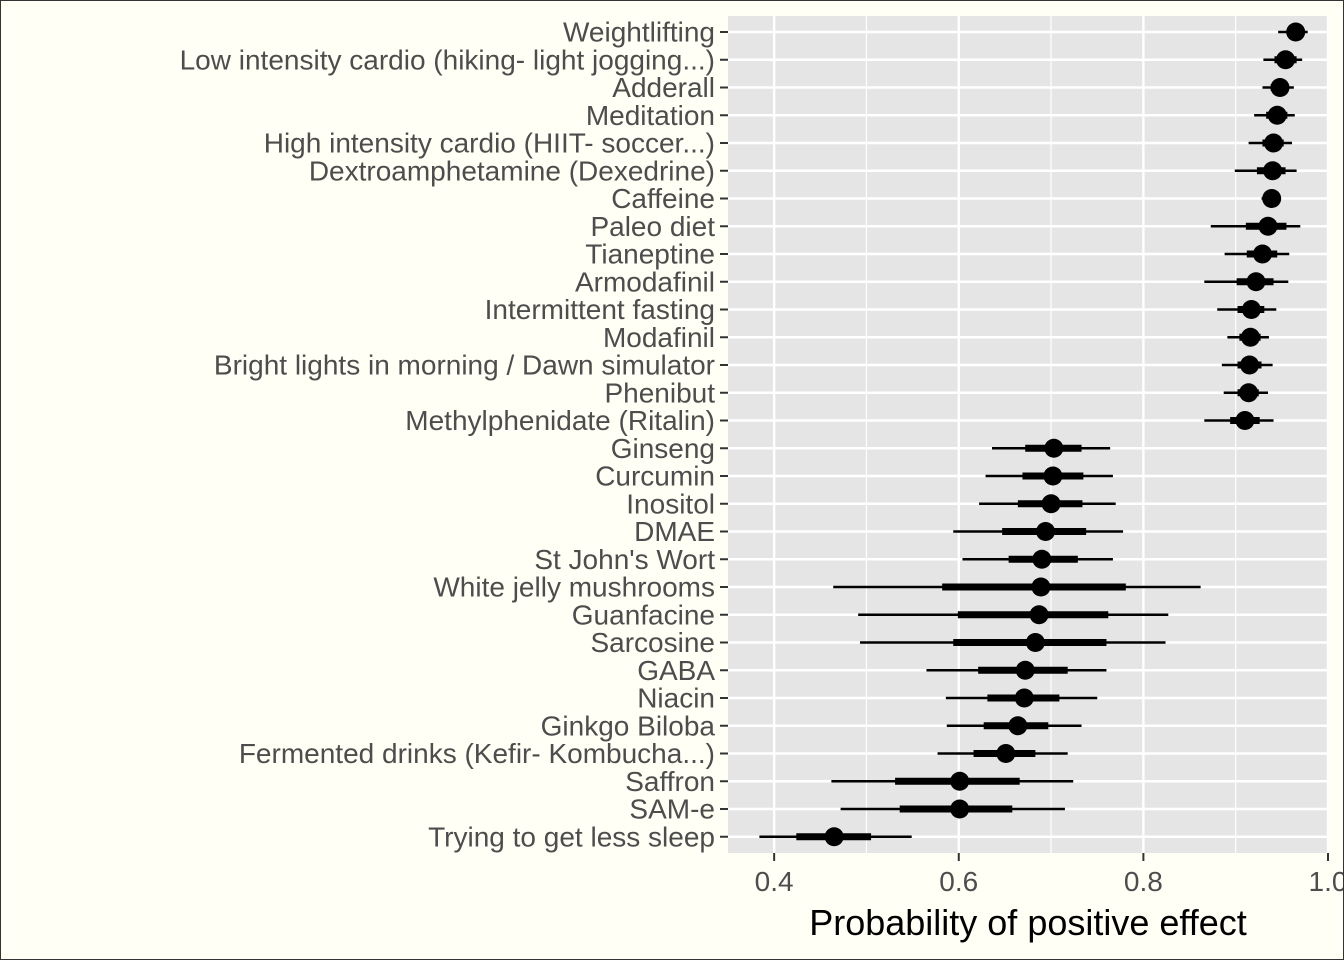 The width and height of the screenshot is (1344, 960). Describe the element at coordinates (674, 531) in the screenshot. I see `y-tick-label: DMAE` at that location.